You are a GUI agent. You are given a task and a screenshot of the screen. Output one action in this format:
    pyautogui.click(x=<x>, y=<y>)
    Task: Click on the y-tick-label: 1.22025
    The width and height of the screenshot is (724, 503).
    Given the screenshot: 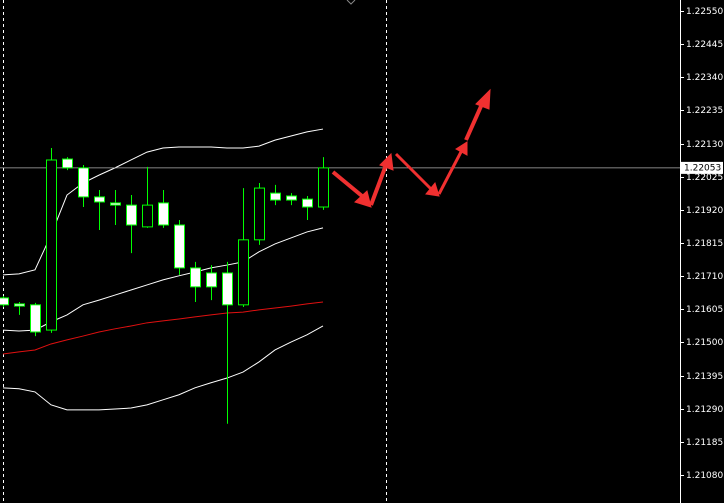 What is the action you would take?
    pyautogui.click(x=704, y=178)
    